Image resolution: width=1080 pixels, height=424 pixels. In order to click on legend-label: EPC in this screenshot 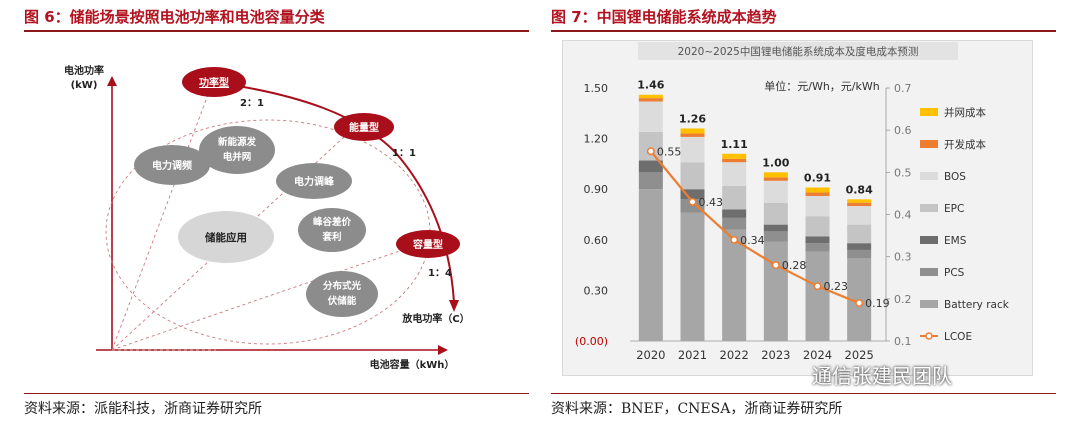, I will do `click(954, 209)`.